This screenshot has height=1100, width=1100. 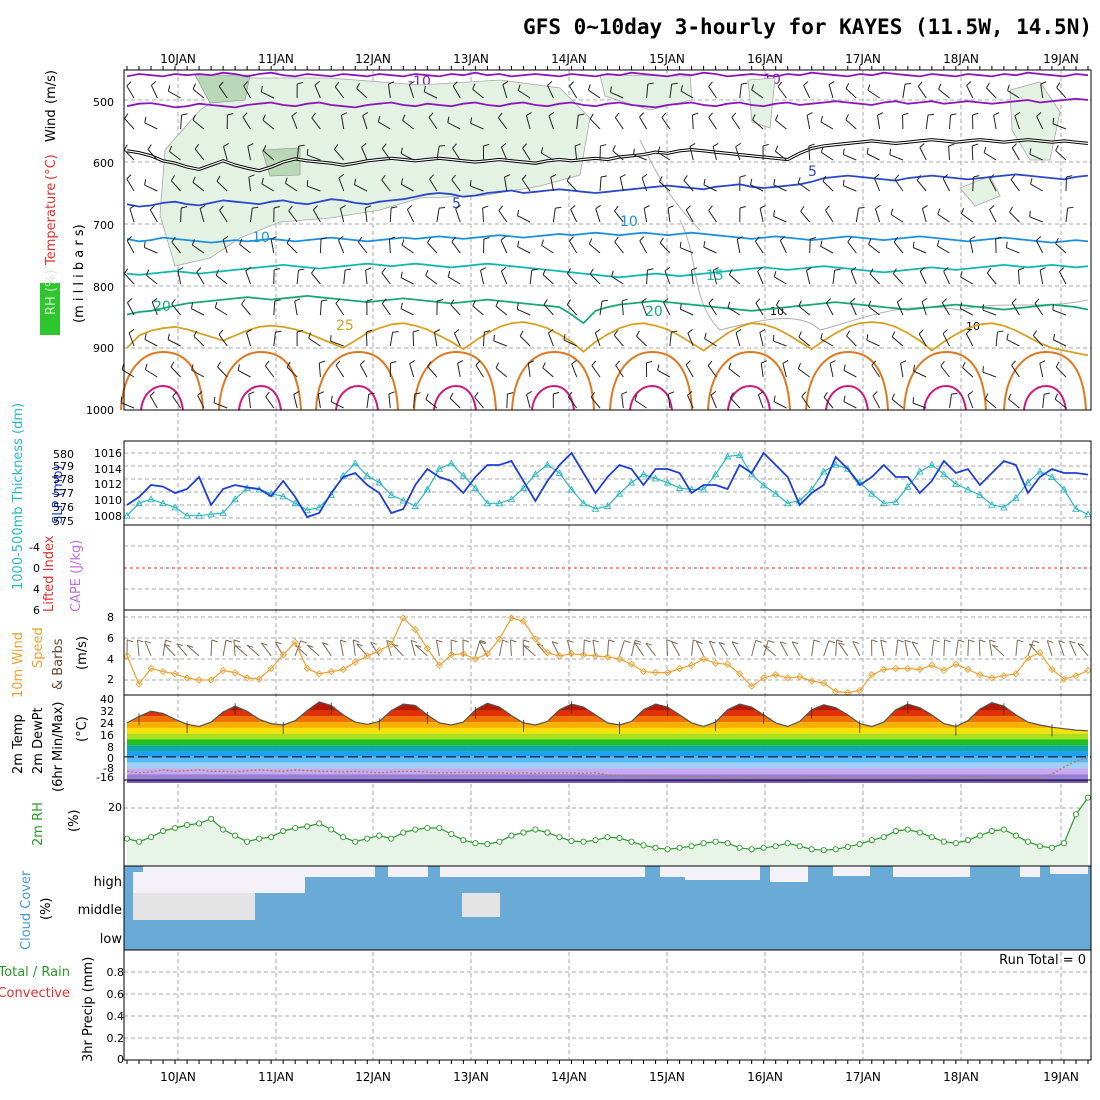 What do you see at coordinates (194, 906) in the screenshot?
I see `cloud-middle-patch` at bounding box center [194, 906].